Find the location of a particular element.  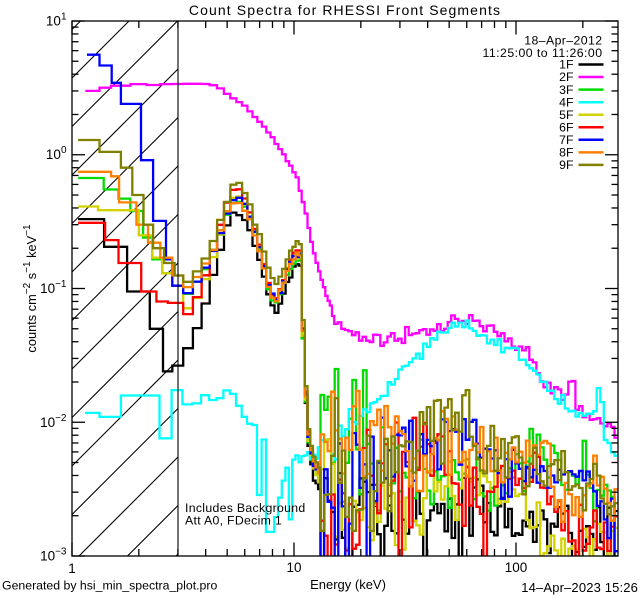

svg-text: Energy (keV) is located at coordinates (348, 584).